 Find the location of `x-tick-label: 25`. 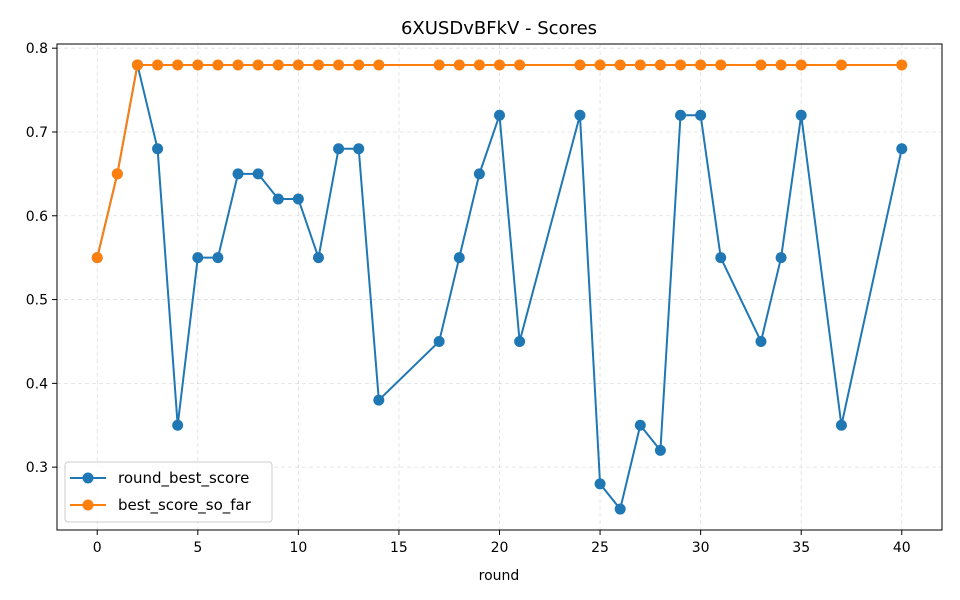

x-tick-label: 25 is located at coordinates (600, 548).